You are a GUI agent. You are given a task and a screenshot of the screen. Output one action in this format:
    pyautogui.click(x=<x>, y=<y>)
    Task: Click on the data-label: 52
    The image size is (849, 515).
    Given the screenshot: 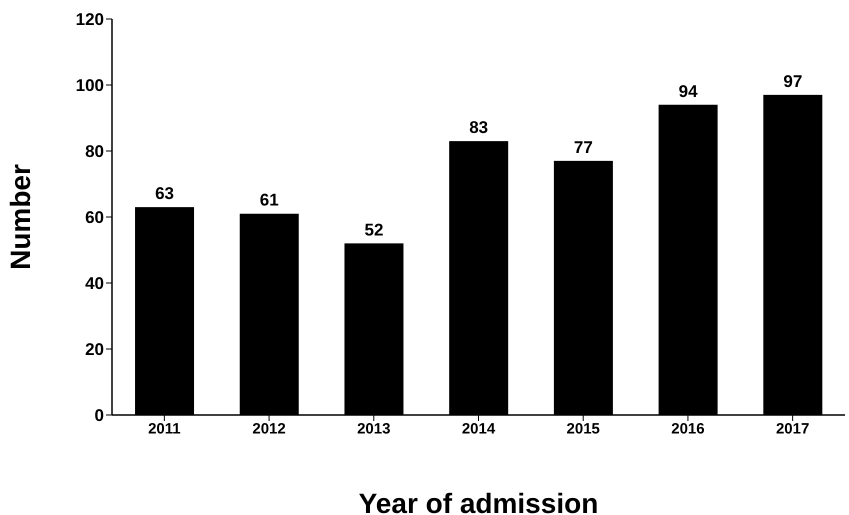 What is the action you would take?
    pyautogui.click(x=374, y=230)
    